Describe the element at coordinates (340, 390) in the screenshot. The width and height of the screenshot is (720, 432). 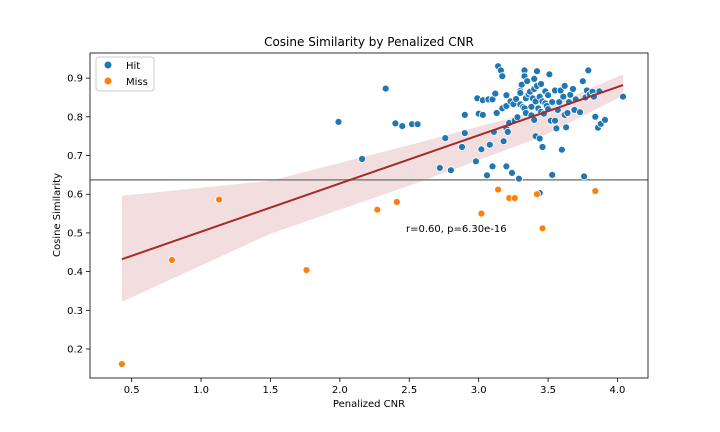
I see `x-tick-label: 2.0` at that location.